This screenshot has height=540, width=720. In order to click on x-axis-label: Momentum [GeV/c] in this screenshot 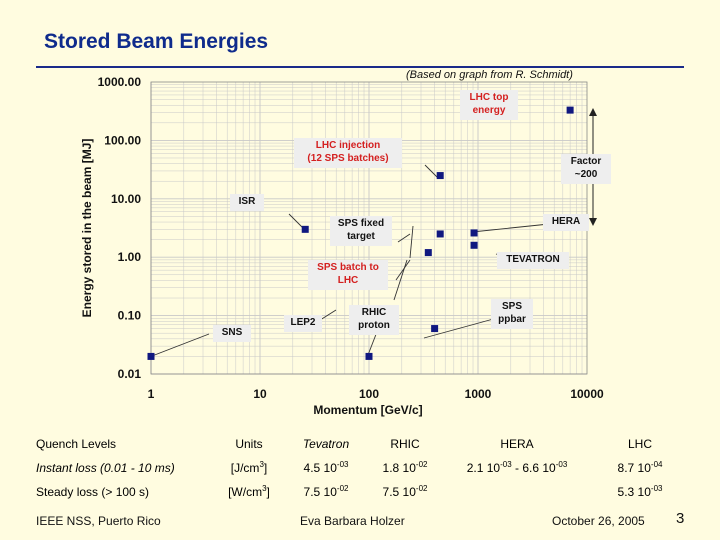, I will do `click(367, 410)`.